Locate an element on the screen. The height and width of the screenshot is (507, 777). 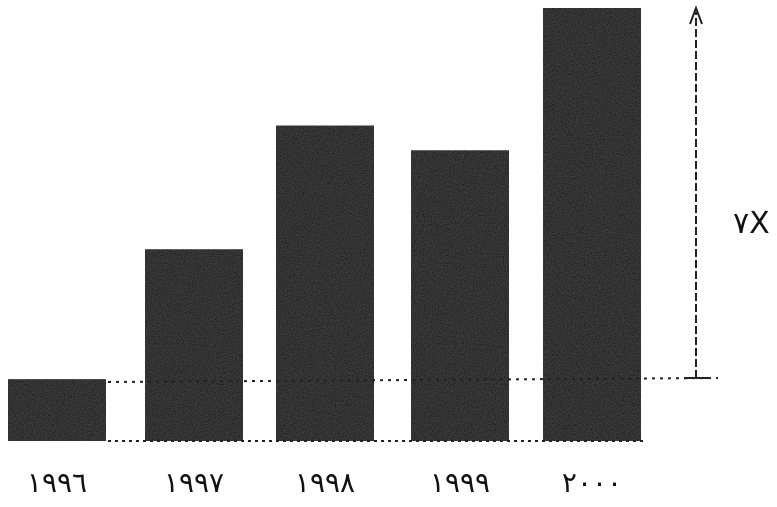
growth-annotation: ٧X is located at coordinates (751, 223).